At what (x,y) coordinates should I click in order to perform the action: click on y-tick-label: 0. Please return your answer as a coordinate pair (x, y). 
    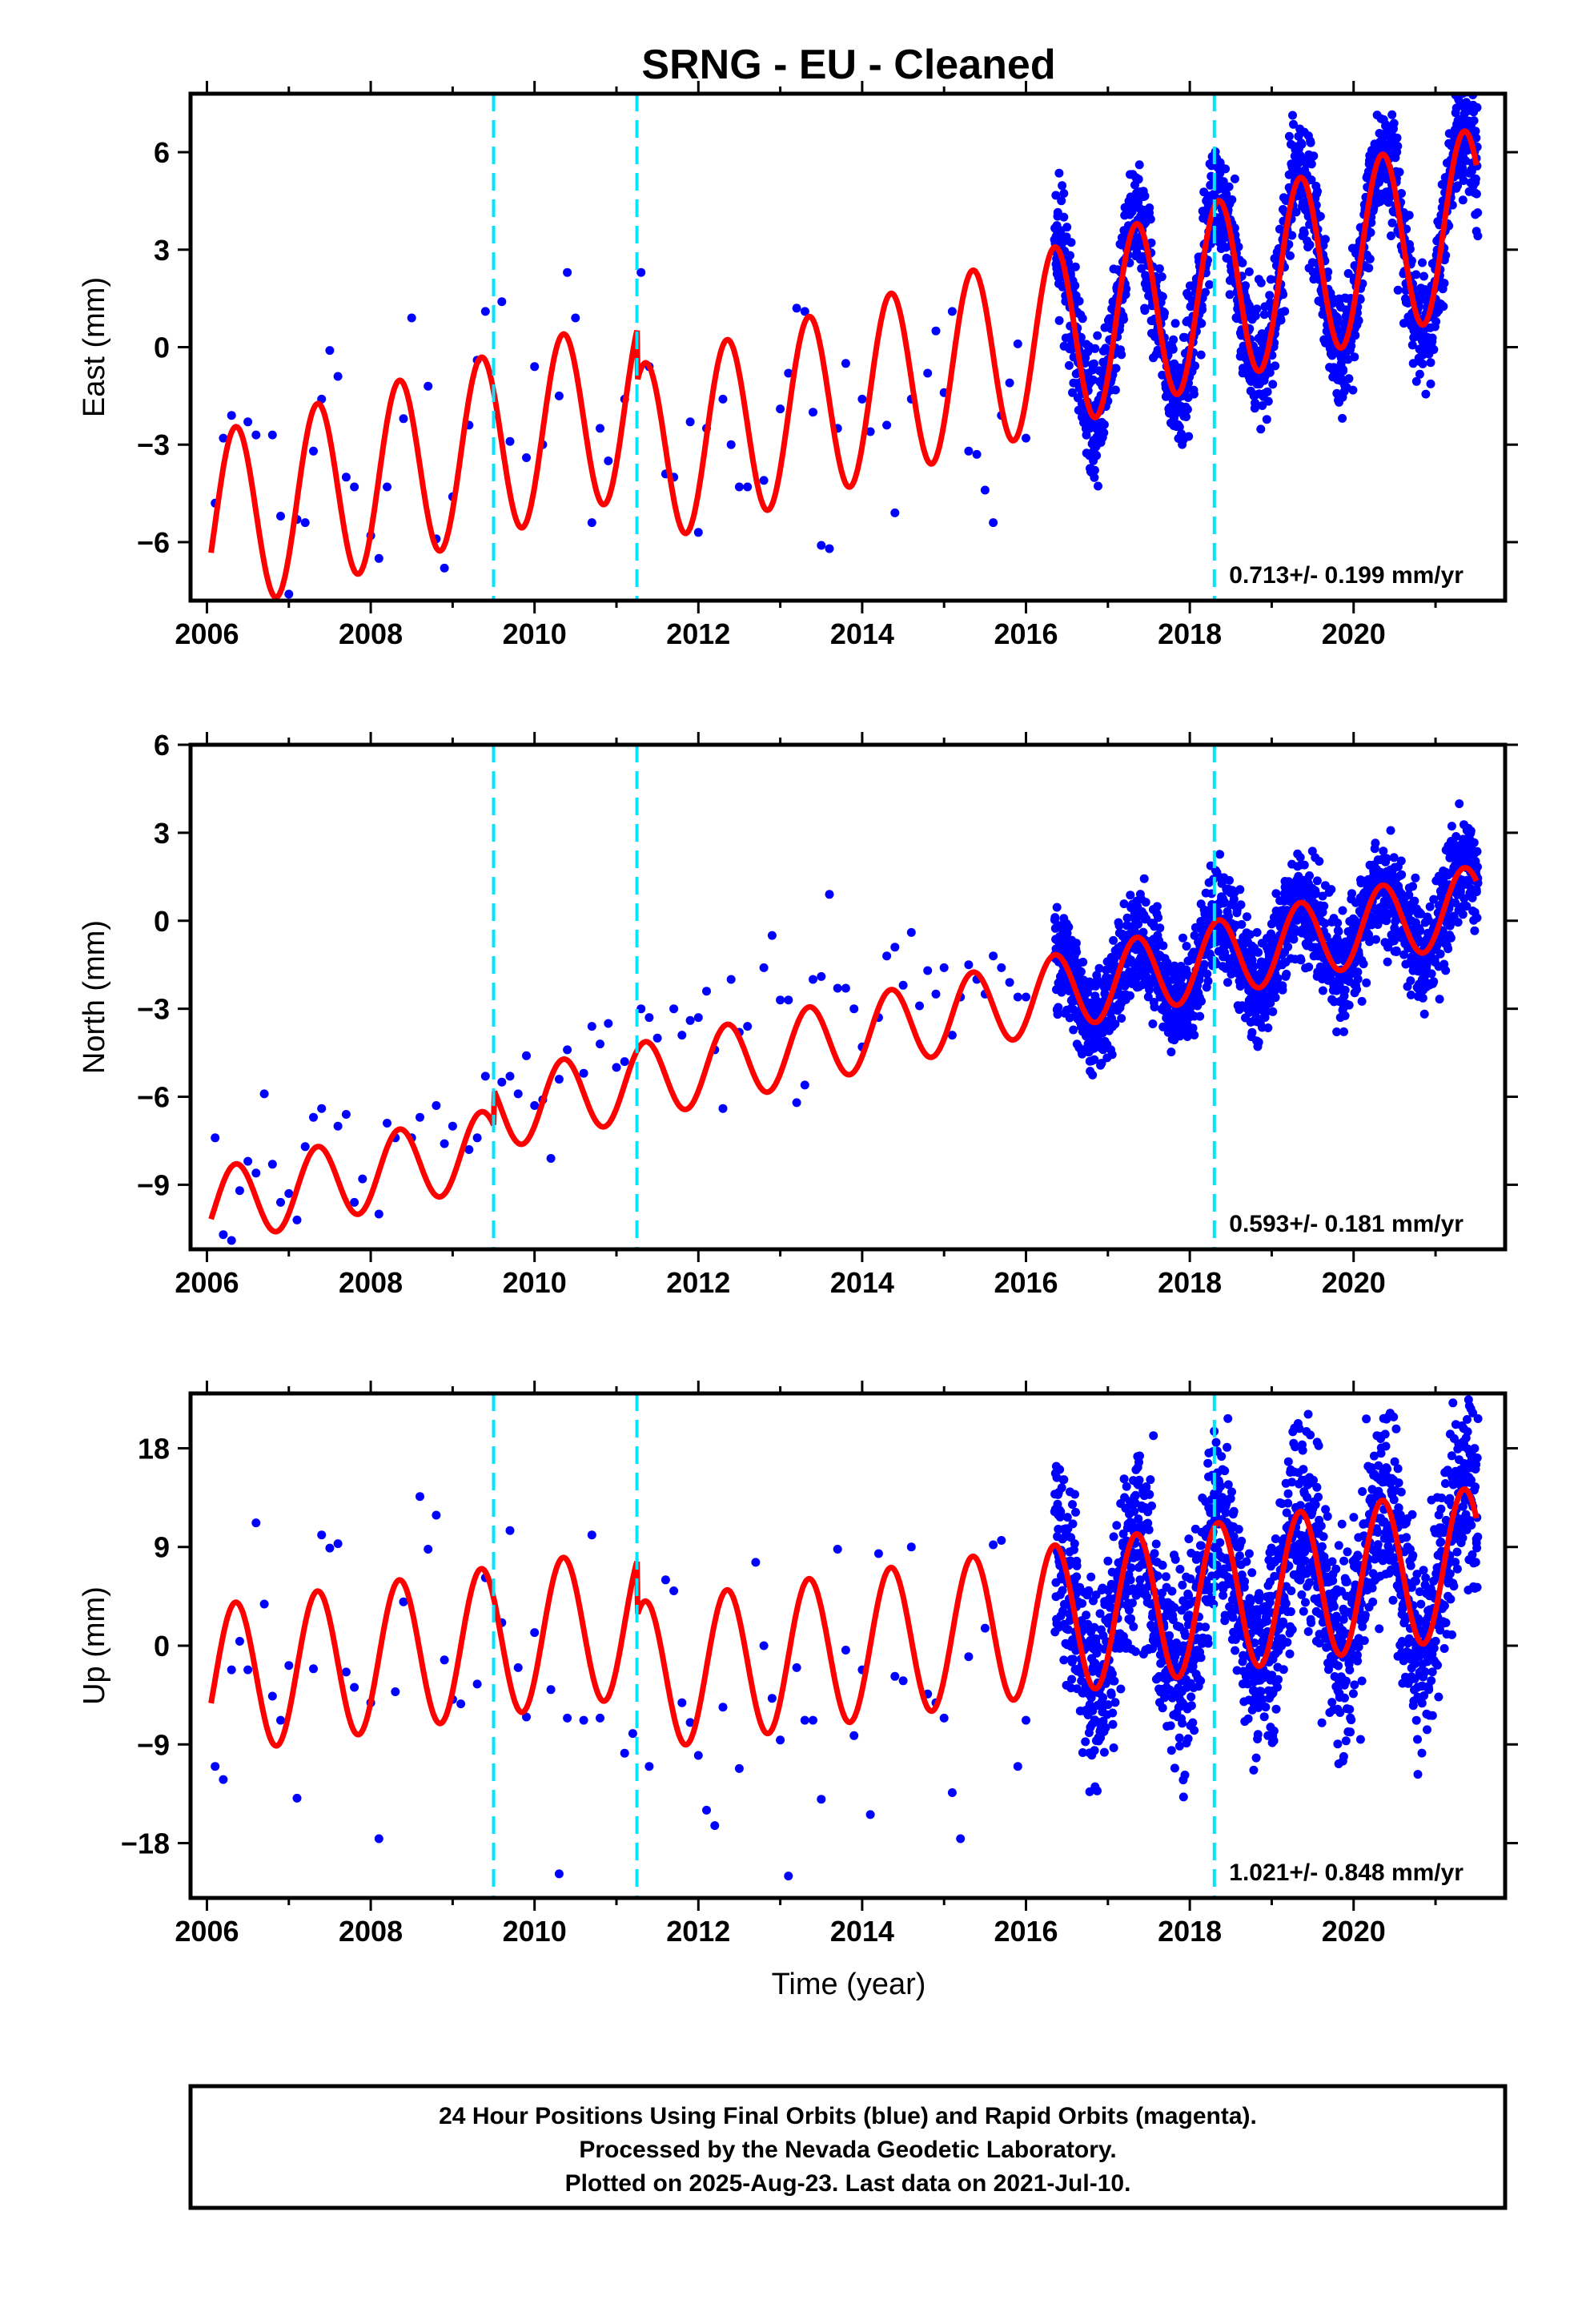
    Looking at the image, I should click on (162, 921).